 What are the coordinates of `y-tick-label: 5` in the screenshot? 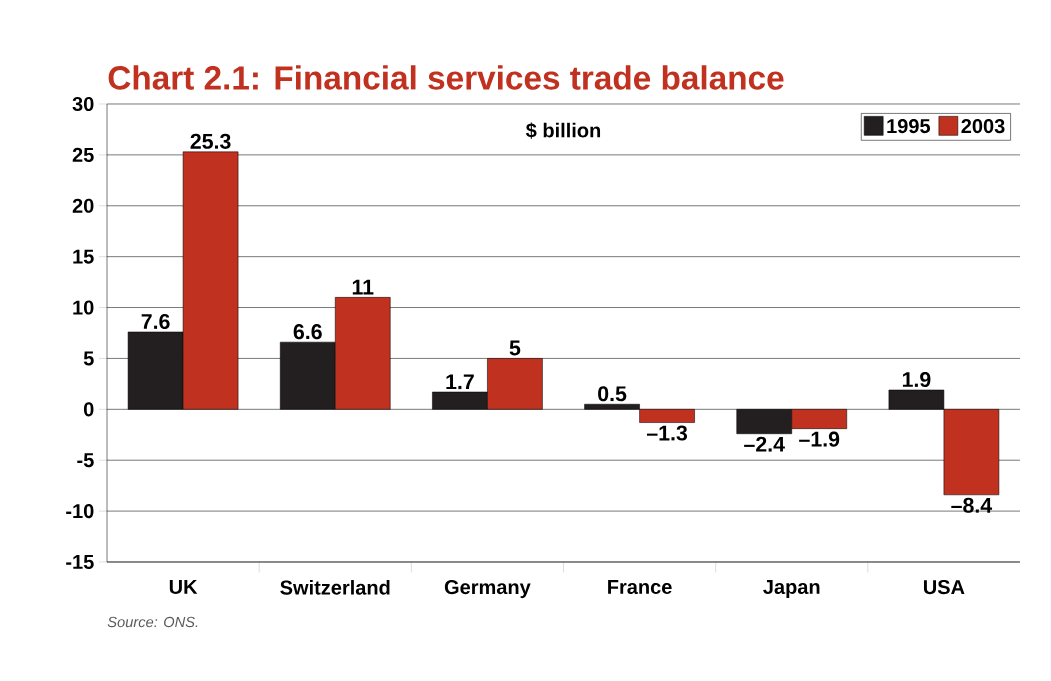 It's located at (88, 358).